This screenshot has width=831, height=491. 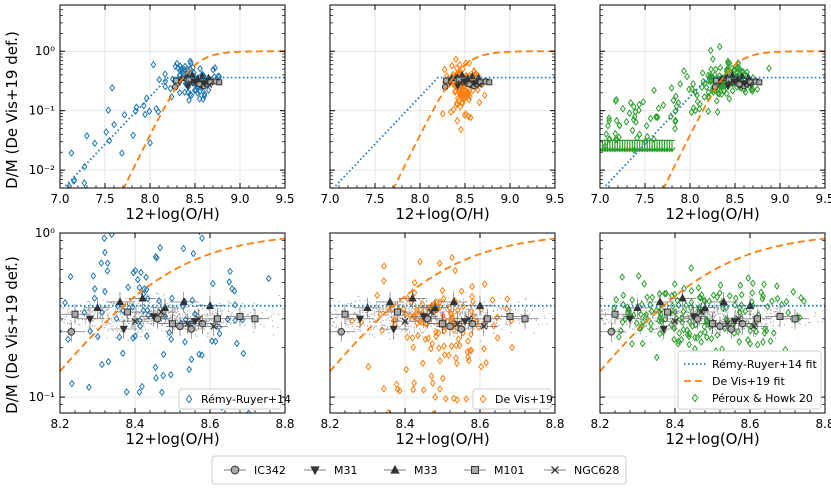 What do you see at coordinates (90, 319) in the screenshot?
I see `m31-marker` at bounding box center [90, 319].